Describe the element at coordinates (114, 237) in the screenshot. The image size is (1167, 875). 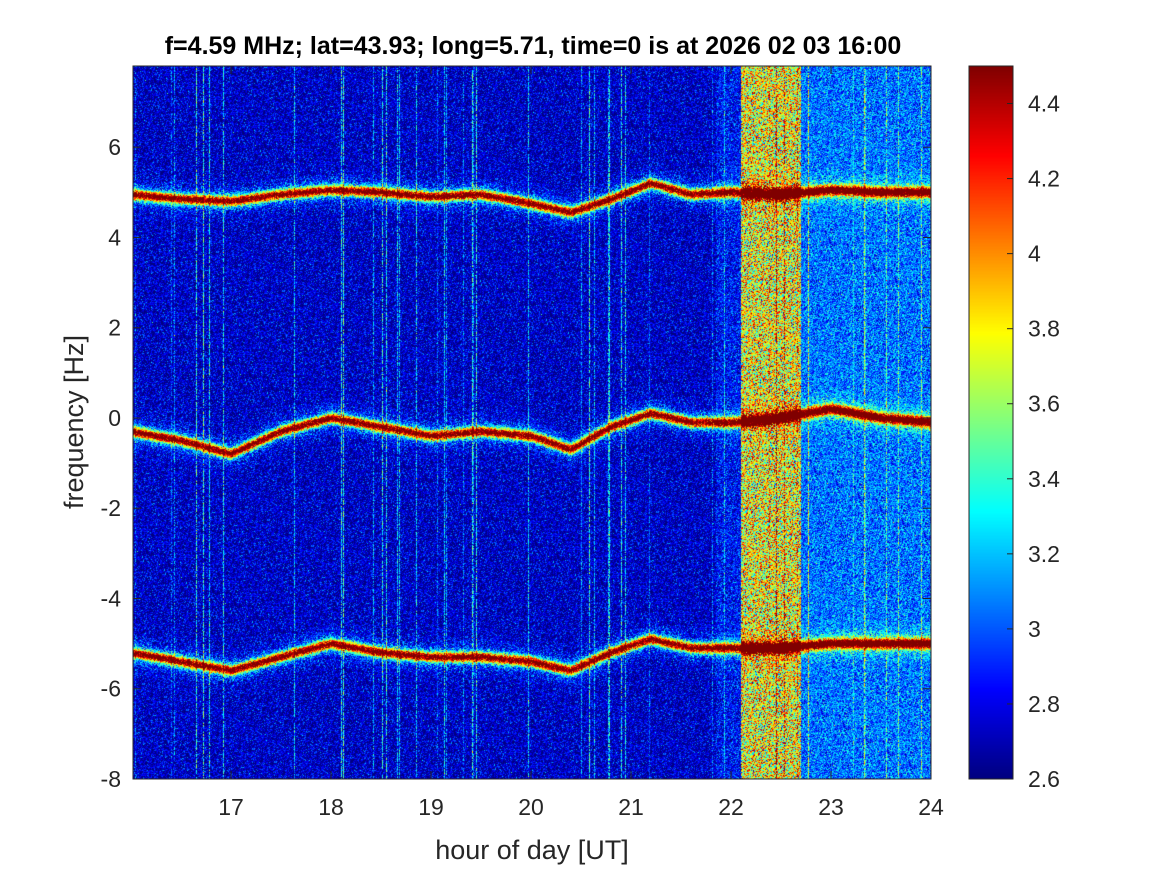
I see `y-tick-label: 4` at that location.